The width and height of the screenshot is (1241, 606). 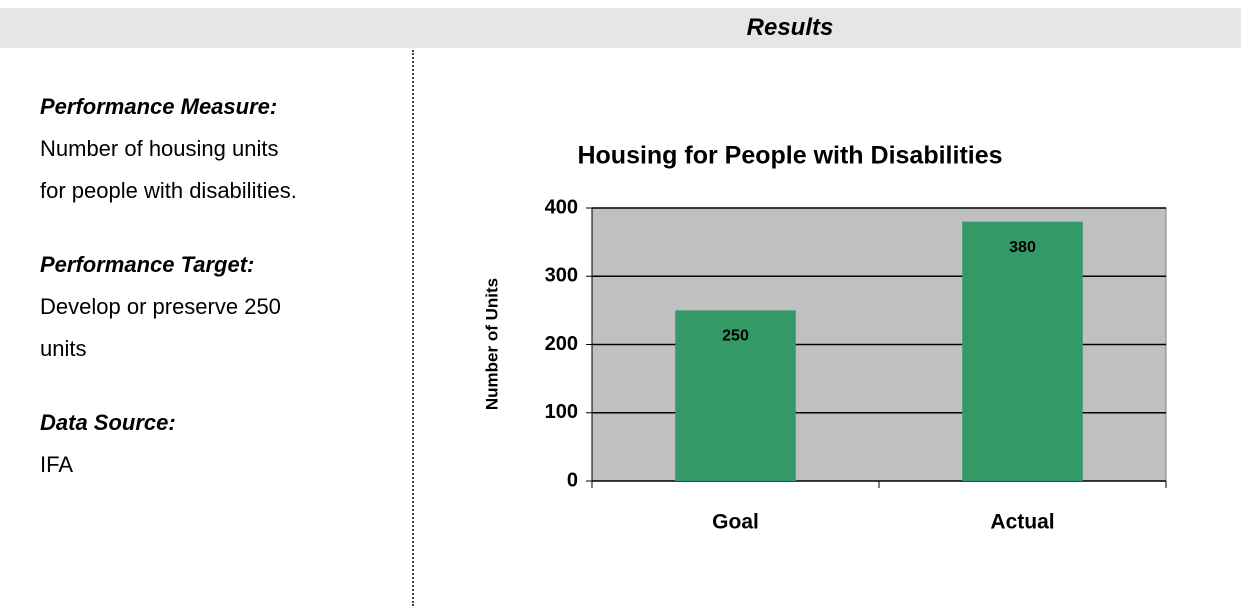 I want to click on x-tick-label: Goal, so click(x=735, y=522).